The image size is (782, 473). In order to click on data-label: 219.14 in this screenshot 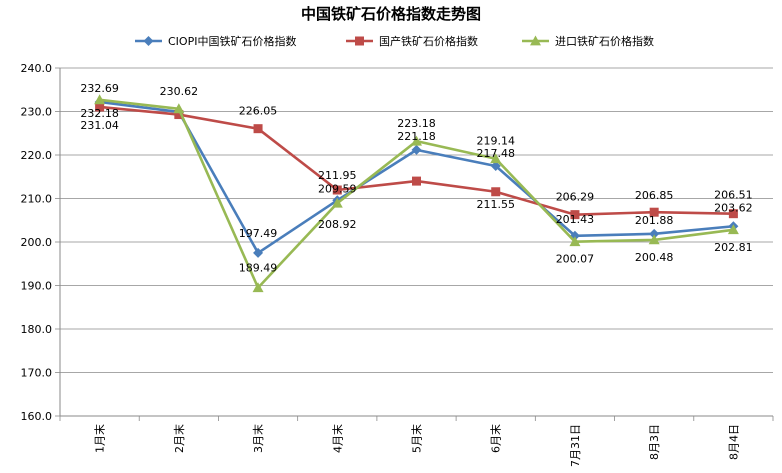, I will do `click(495, 141)`.